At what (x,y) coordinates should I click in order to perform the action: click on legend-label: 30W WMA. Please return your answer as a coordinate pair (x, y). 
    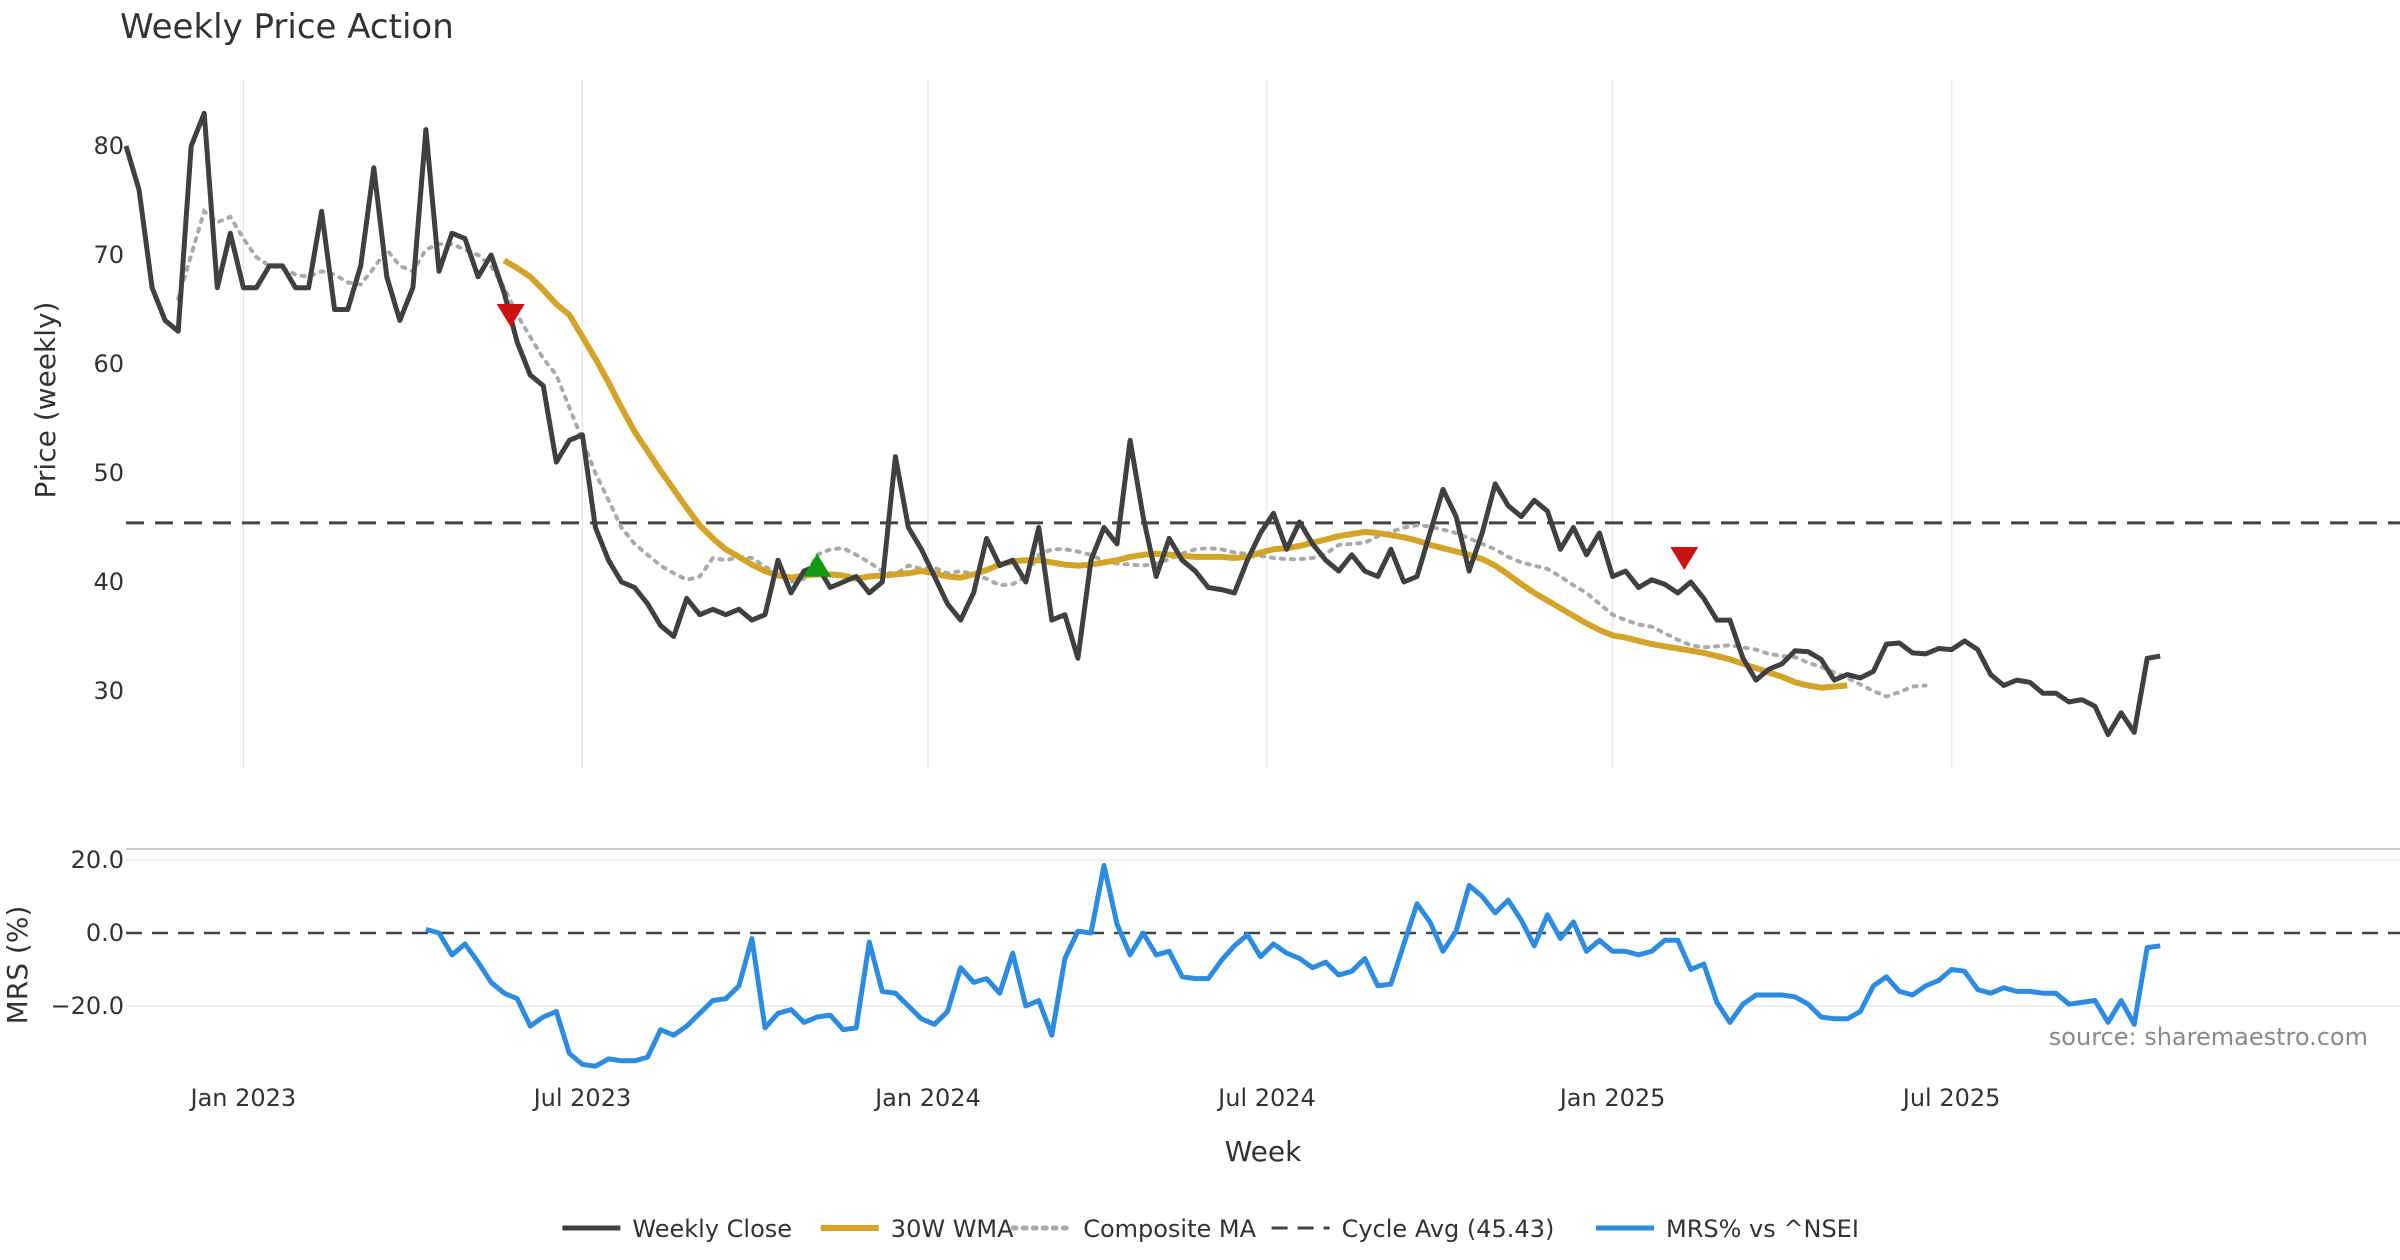
    Looking at the image, I should click on (952, 1229).